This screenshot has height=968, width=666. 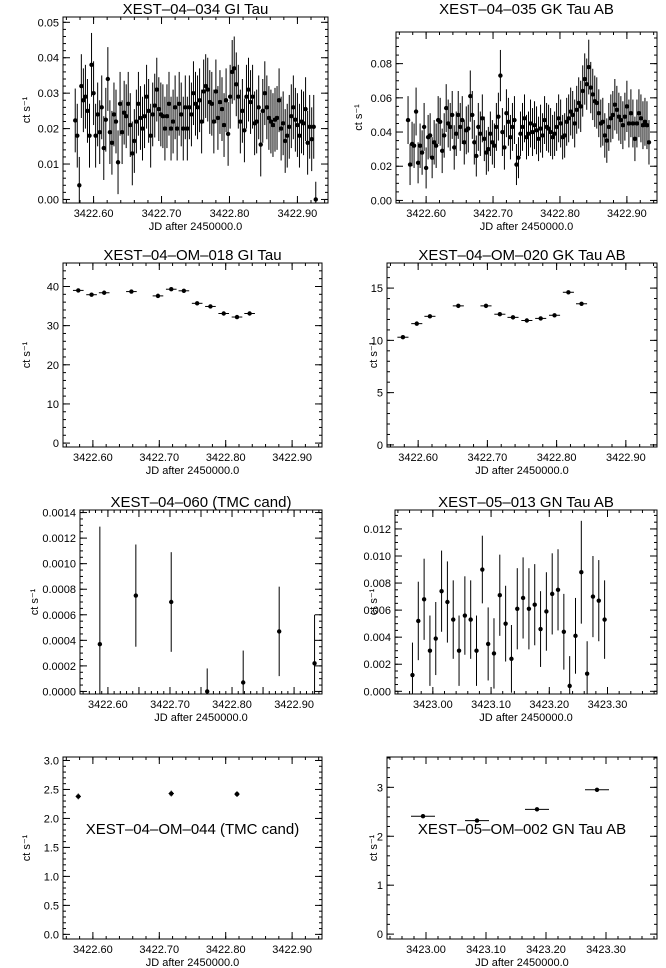 What do you see at coordinates (59, 590) in the screenshot?
I see `y-tick-label: 0.0008` at bounding box center [59, 590].